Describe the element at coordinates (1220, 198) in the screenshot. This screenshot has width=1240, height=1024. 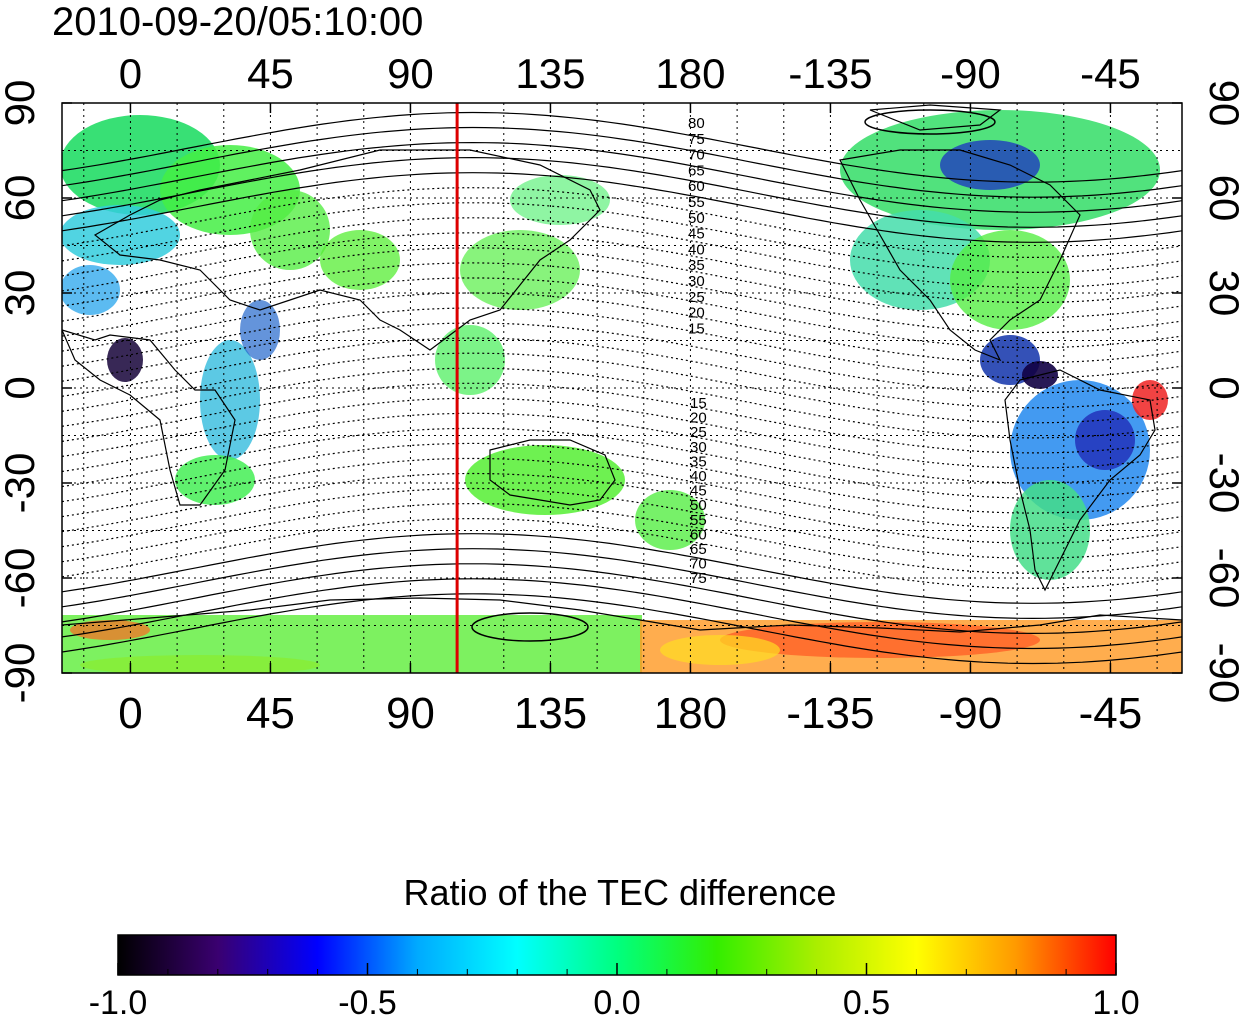
I see `y-tick-label-right: 60` at that location.